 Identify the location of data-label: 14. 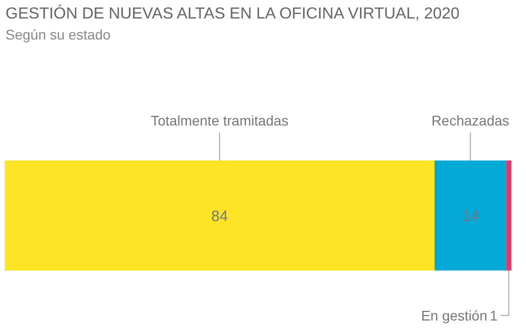
(470, 216).